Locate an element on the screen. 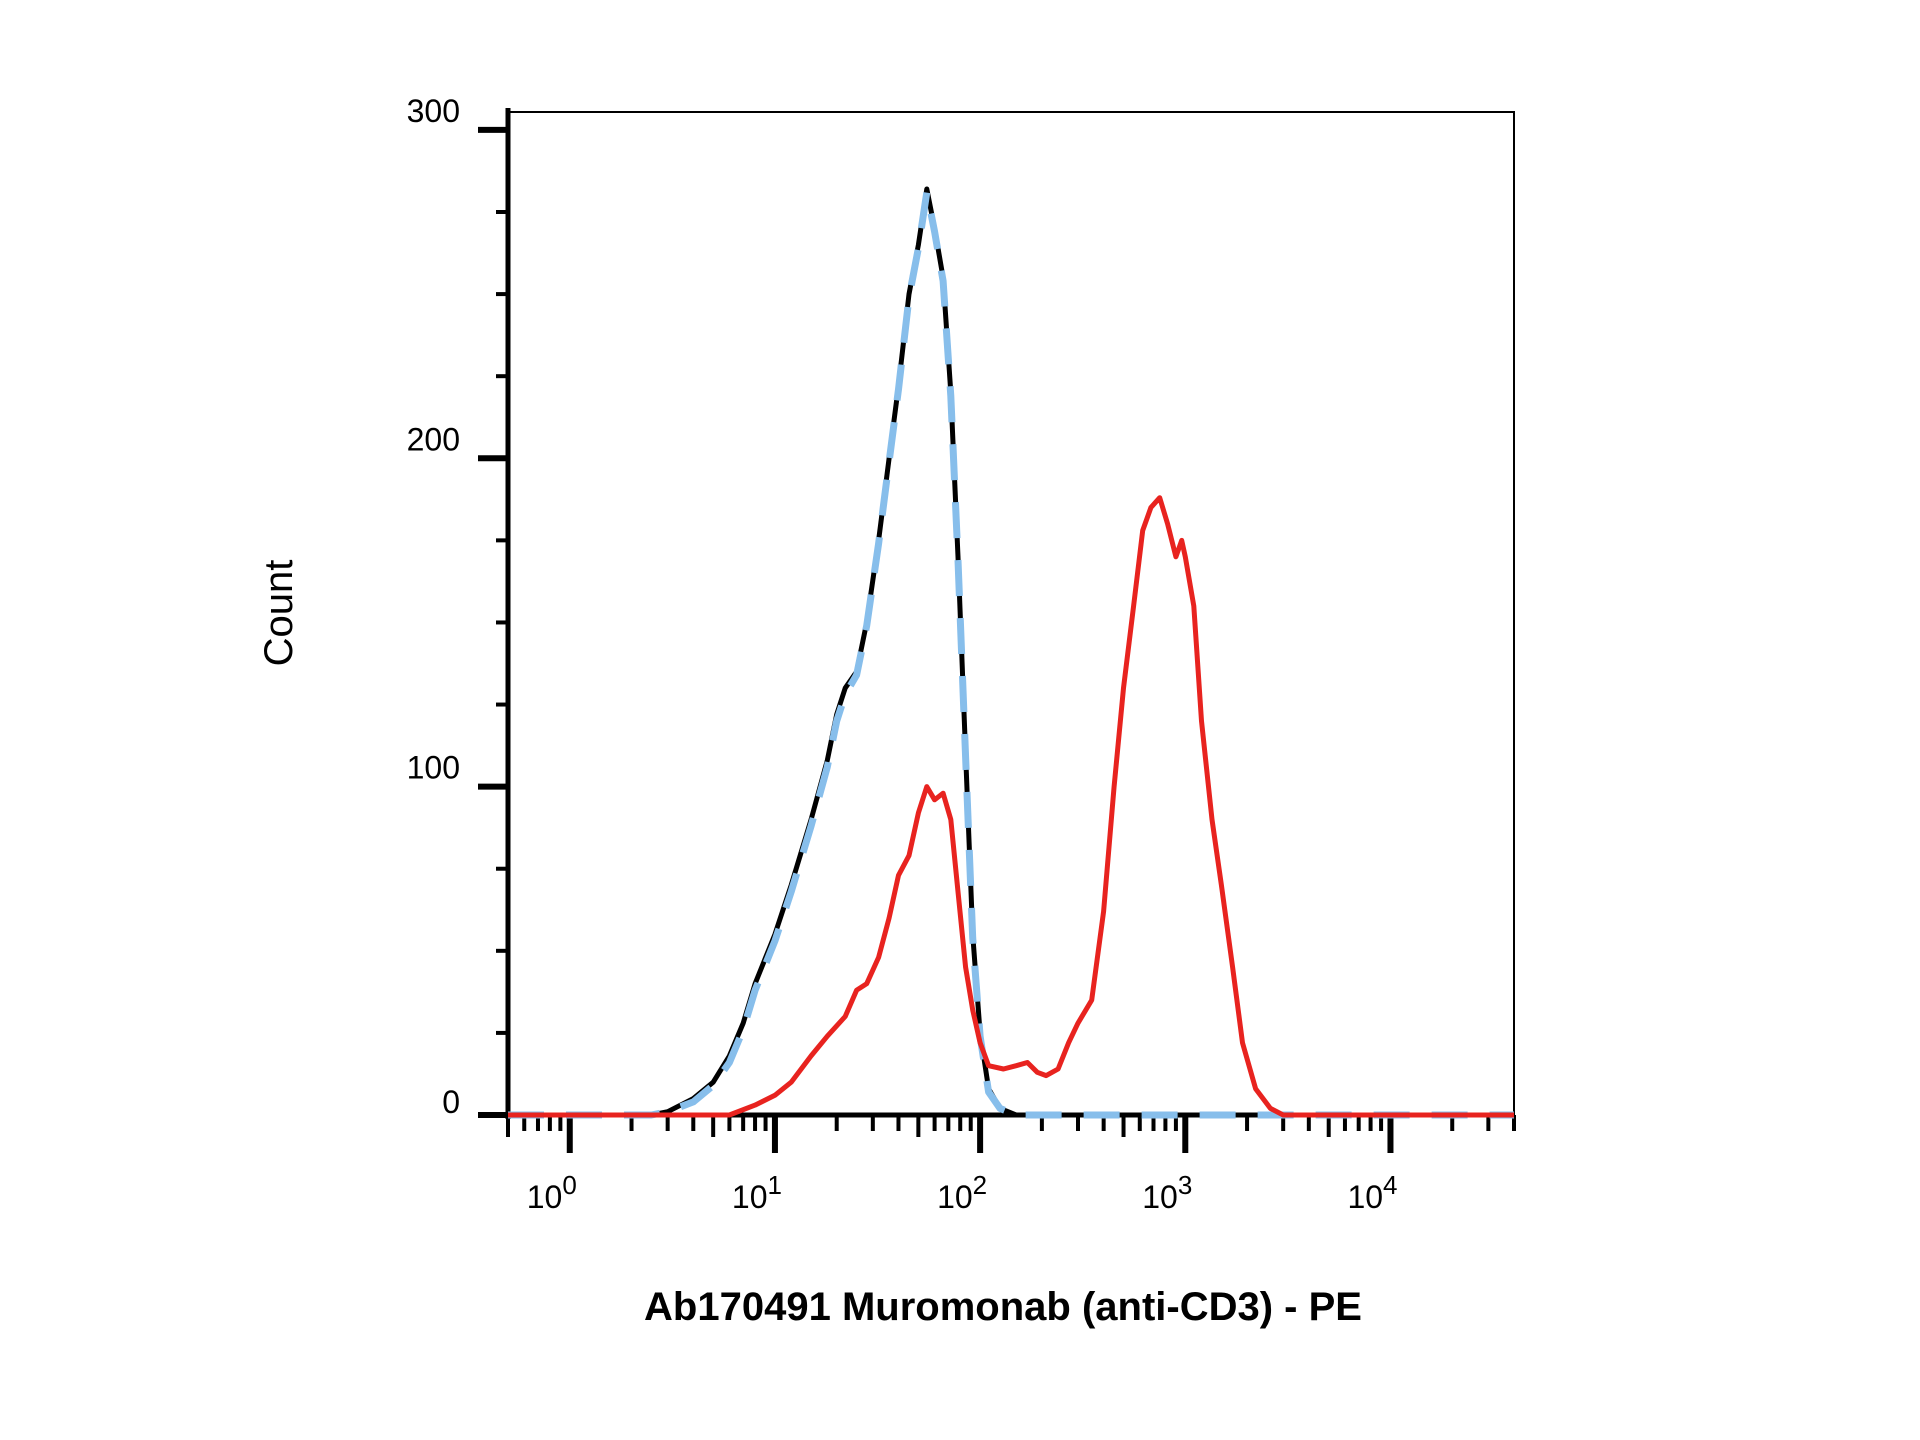 This screenshot has width=1920, height=1440. x-tick-label: 10³ is located at coordinates (1167, 1192).